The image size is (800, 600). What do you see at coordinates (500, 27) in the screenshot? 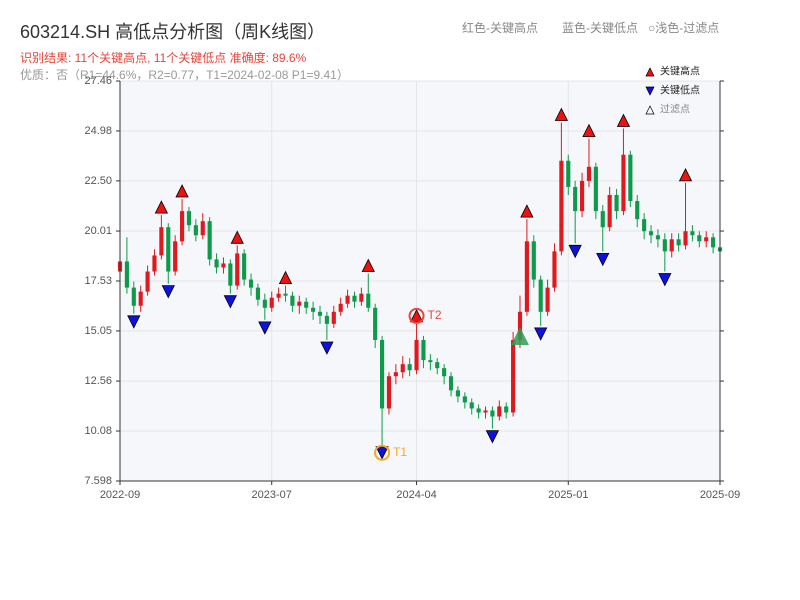
I see `header-legend: 红色-关键高点` at bounding box center [500, 27].